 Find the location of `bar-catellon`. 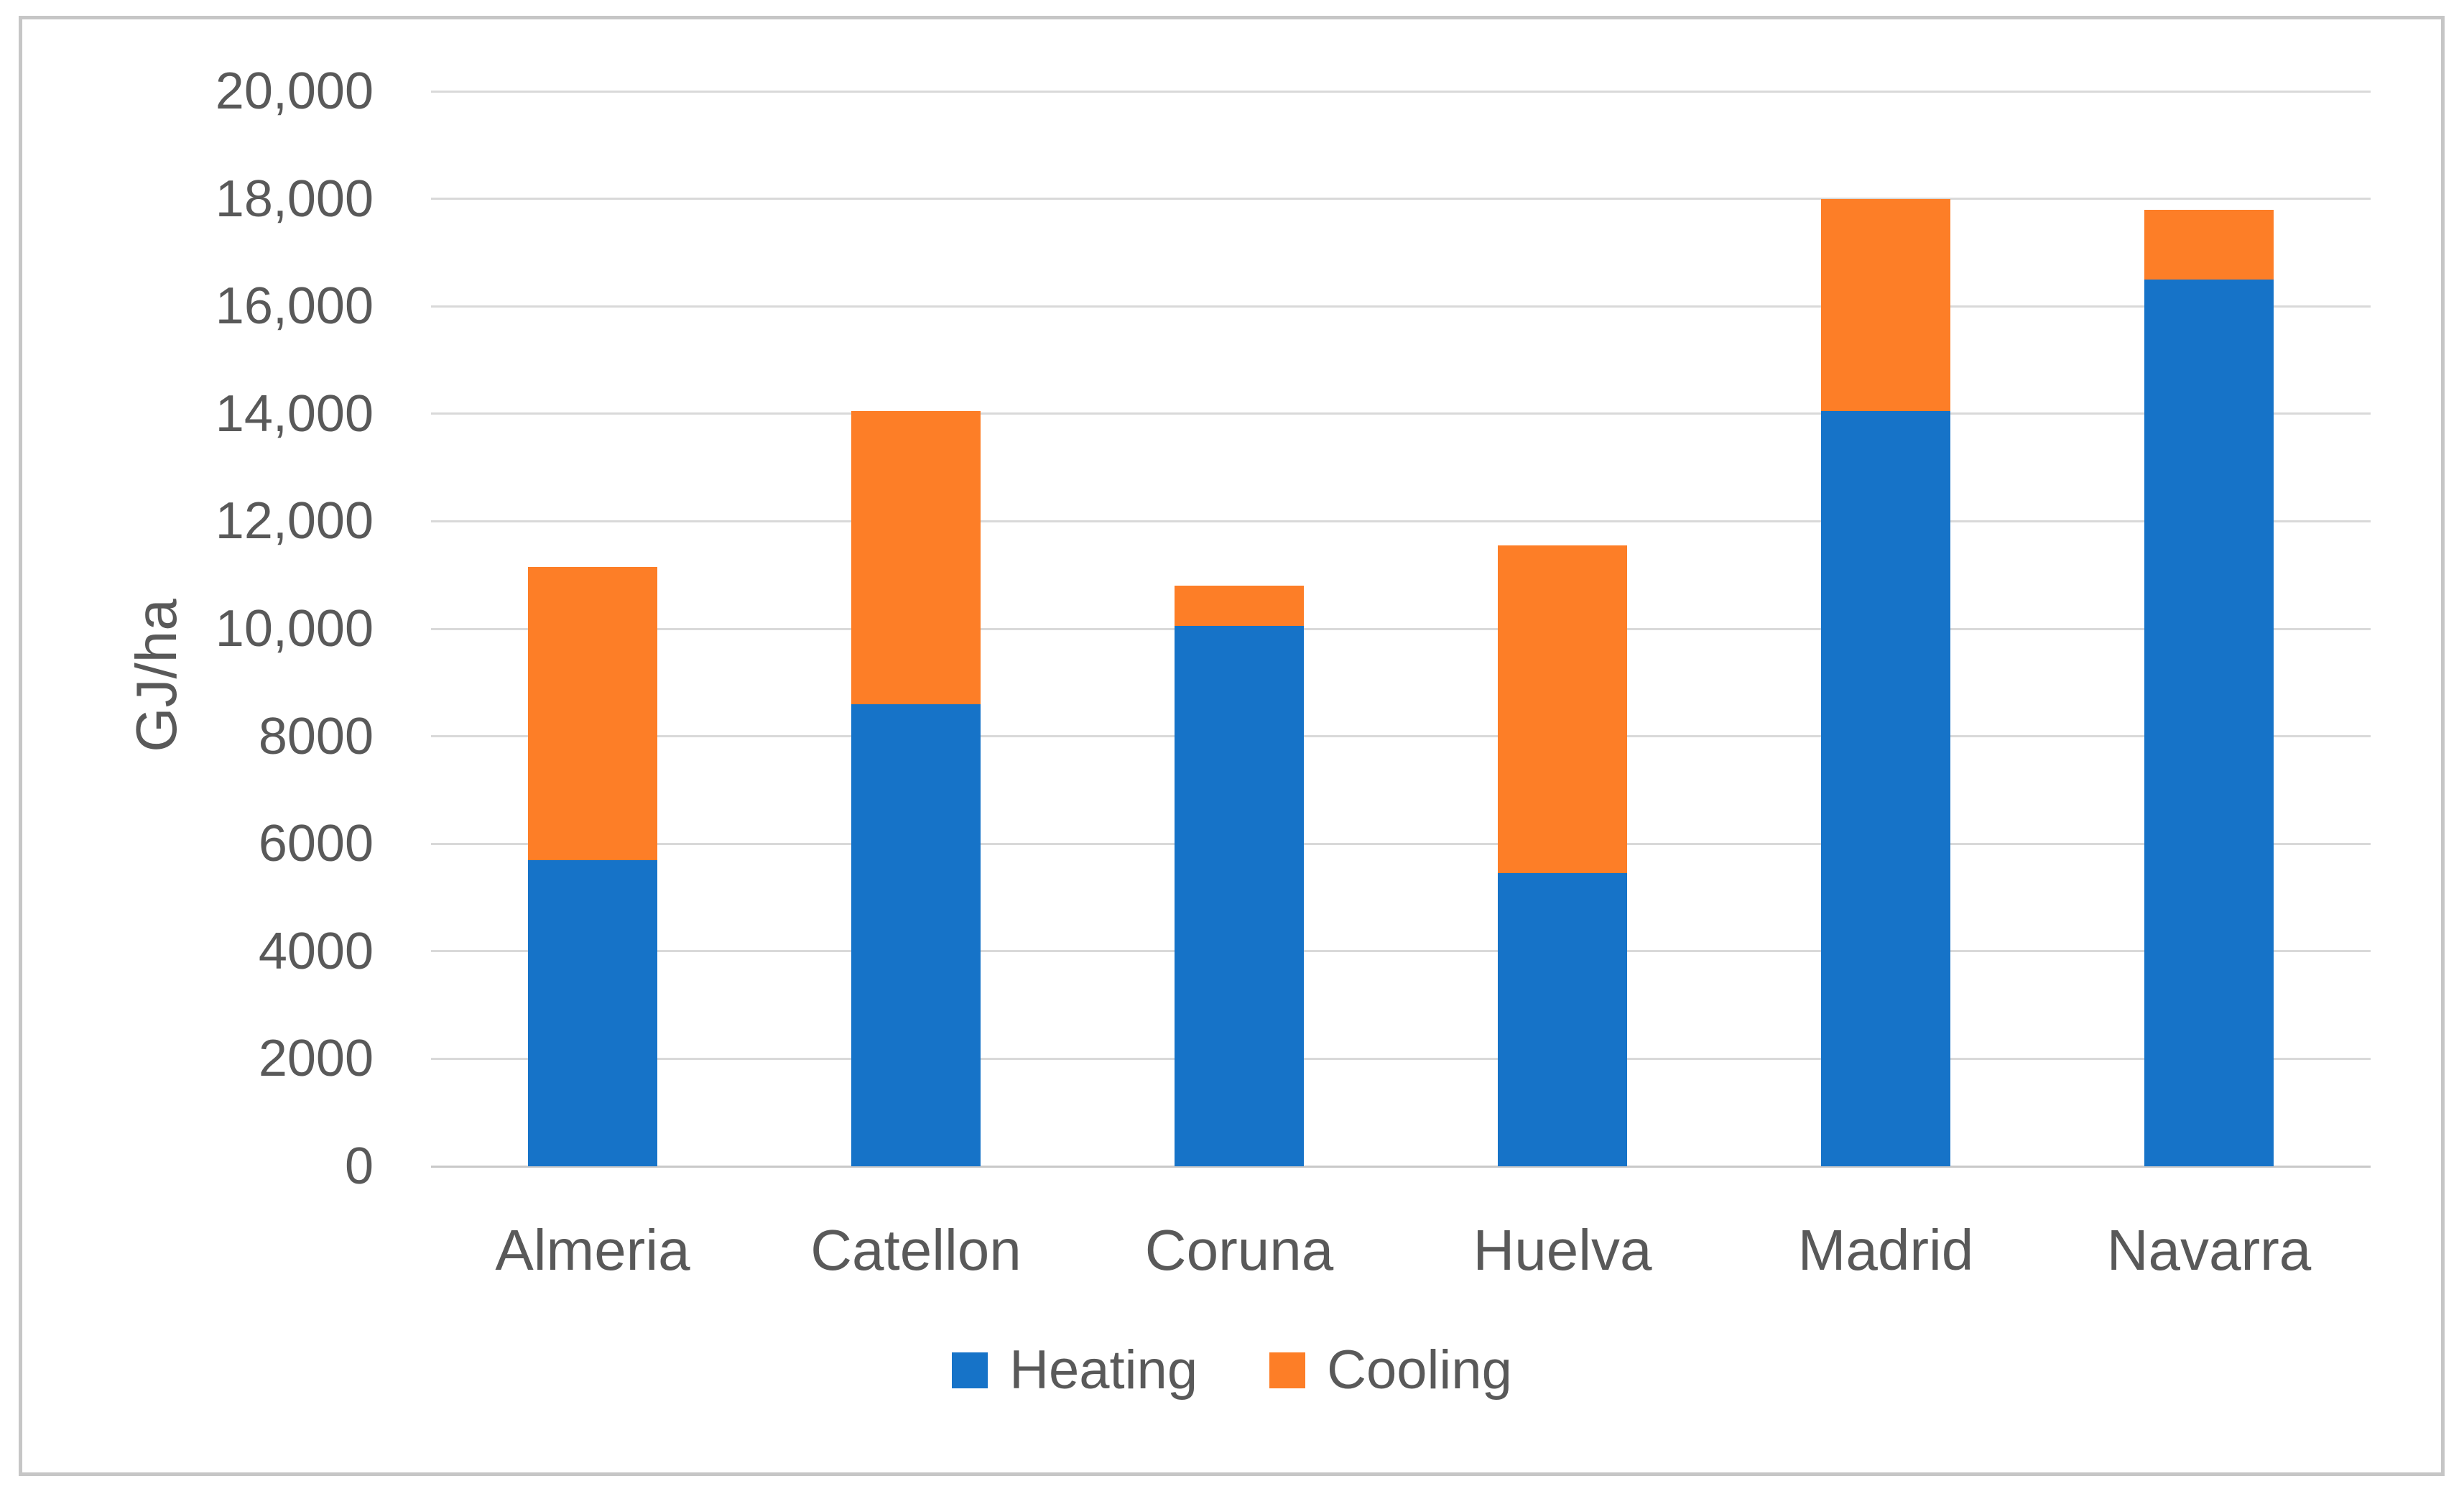

bar-catellon is located at coordinates (916, 628).